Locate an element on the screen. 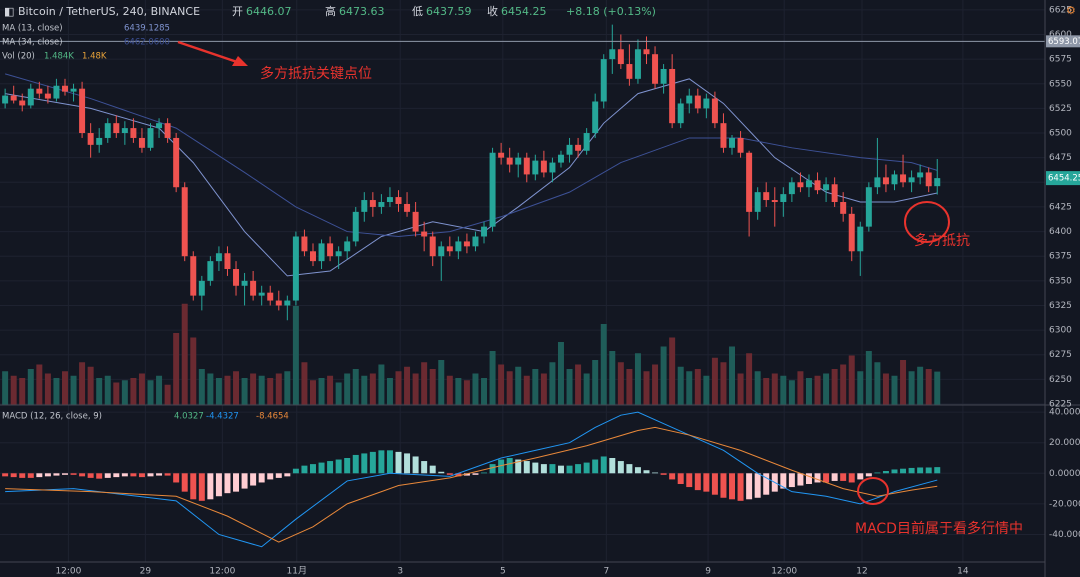 The image size is (1080, 577). settings-icon: ⚙ is located at coordinates (1071, 10).